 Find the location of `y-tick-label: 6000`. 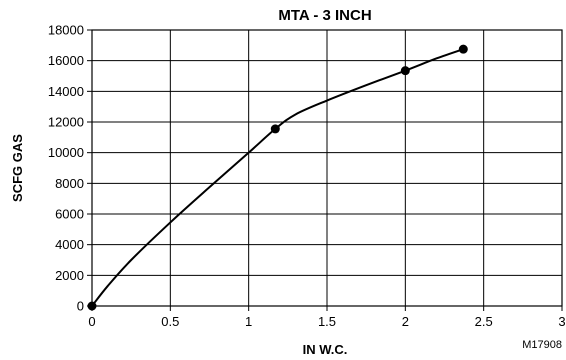

y-tick-label: 6000 is located at coordinates (69, 214).